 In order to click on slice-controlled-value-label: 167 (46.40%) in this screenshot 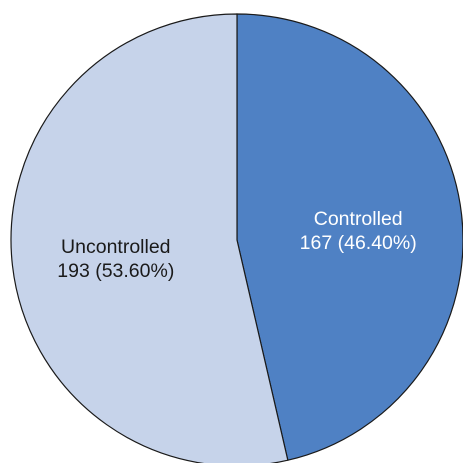, I will do `click(358, 243)`.